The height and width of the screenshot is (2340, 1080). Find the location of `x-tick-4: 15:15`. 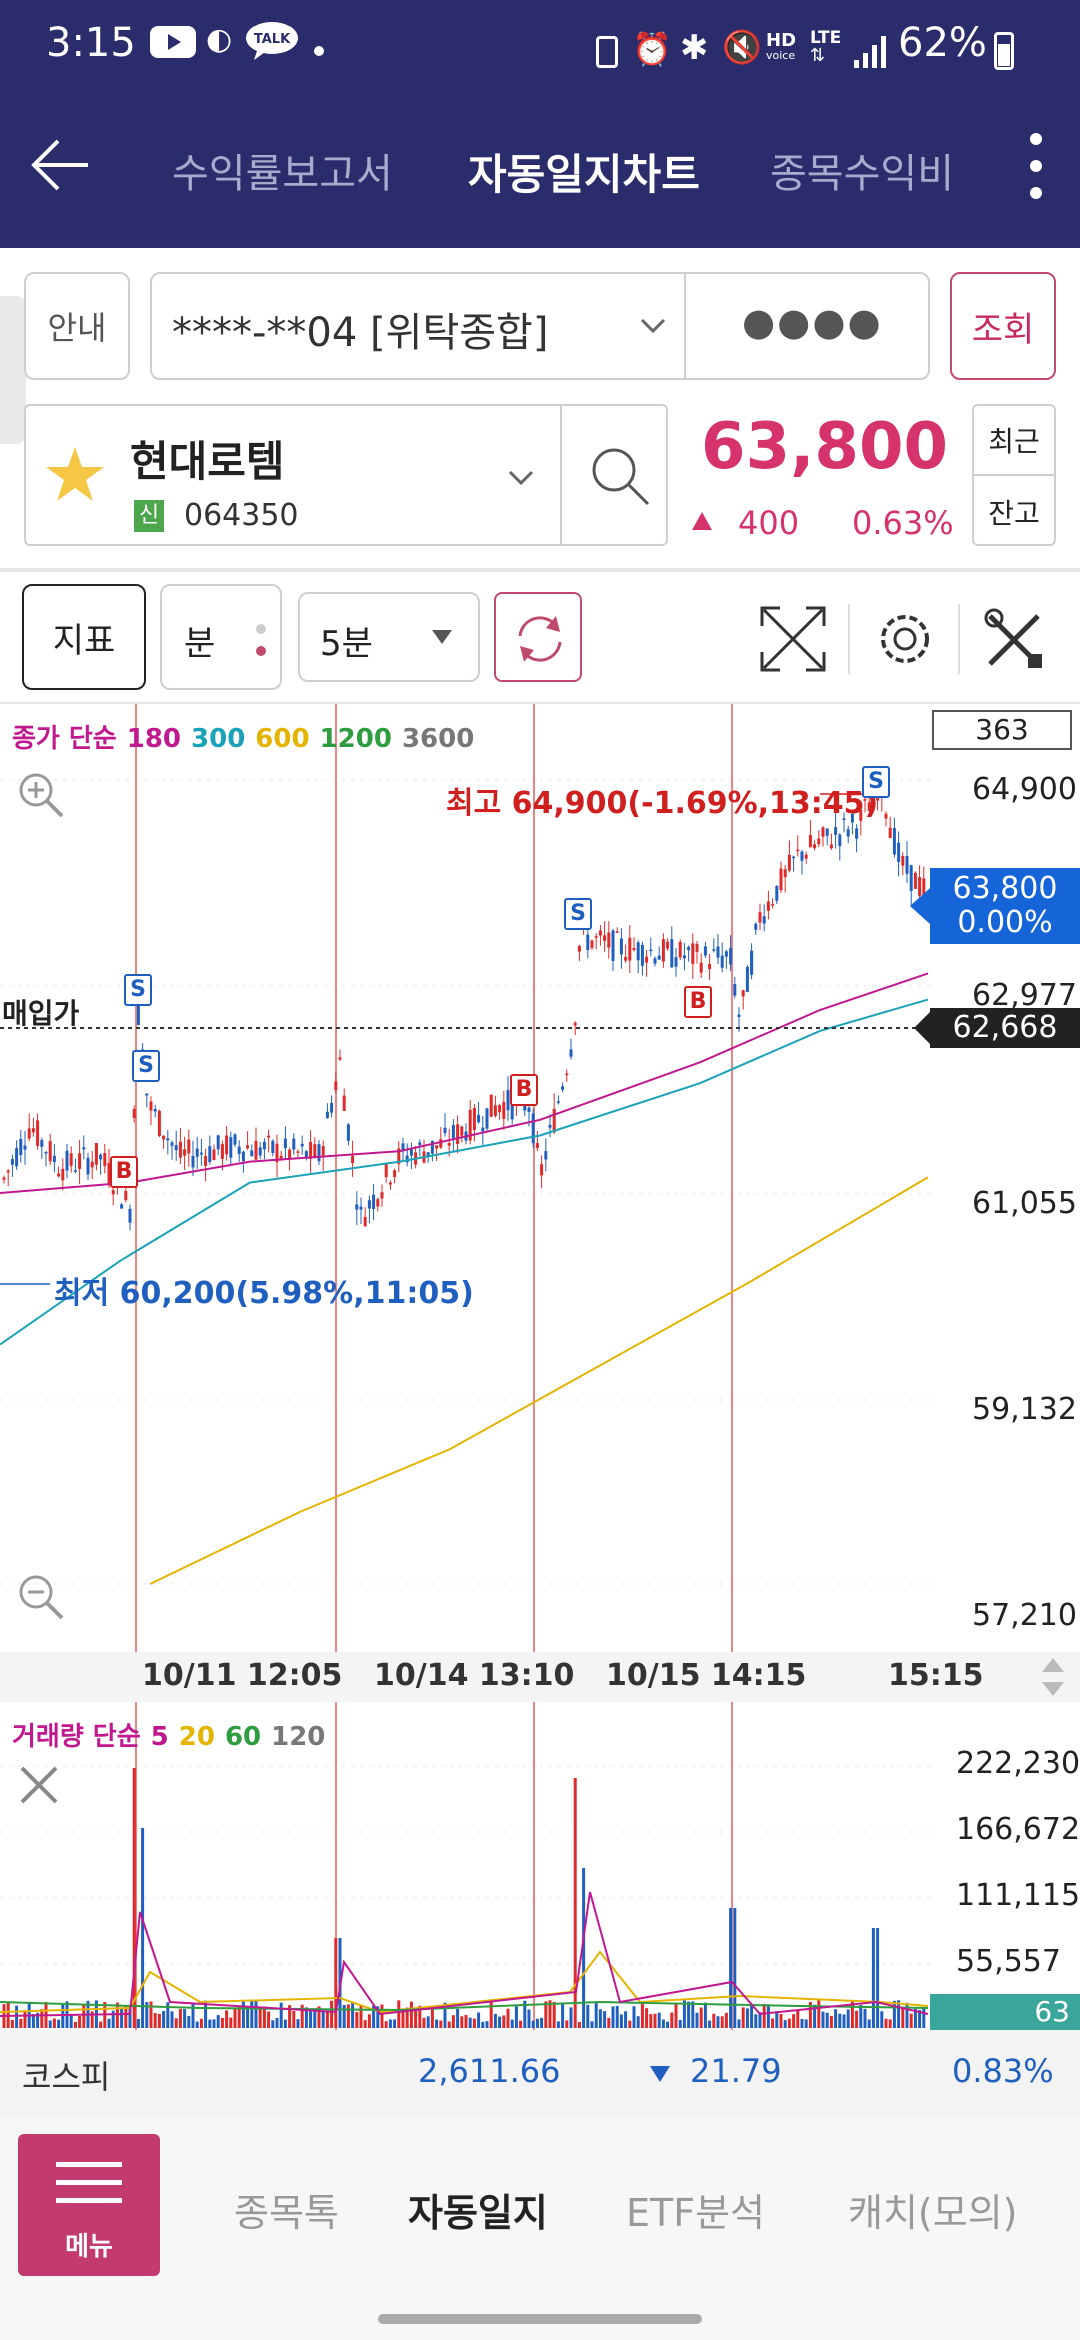

x-tick-4: 15:15 is located at coordinates (936, 1675).